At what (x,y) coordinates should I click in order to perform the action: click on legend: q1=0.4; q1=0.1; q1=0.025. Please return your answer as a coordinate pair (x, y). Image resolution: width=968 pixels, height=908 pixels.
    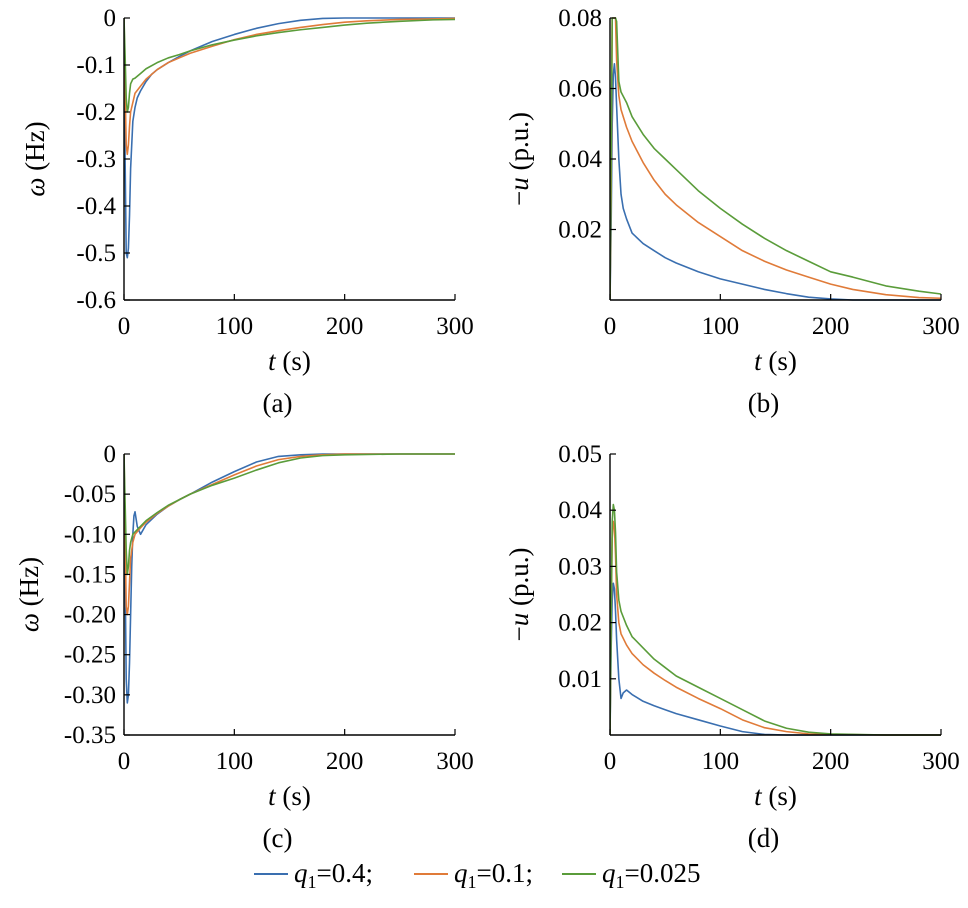
    Looking at the image, I should click on (477, 875).